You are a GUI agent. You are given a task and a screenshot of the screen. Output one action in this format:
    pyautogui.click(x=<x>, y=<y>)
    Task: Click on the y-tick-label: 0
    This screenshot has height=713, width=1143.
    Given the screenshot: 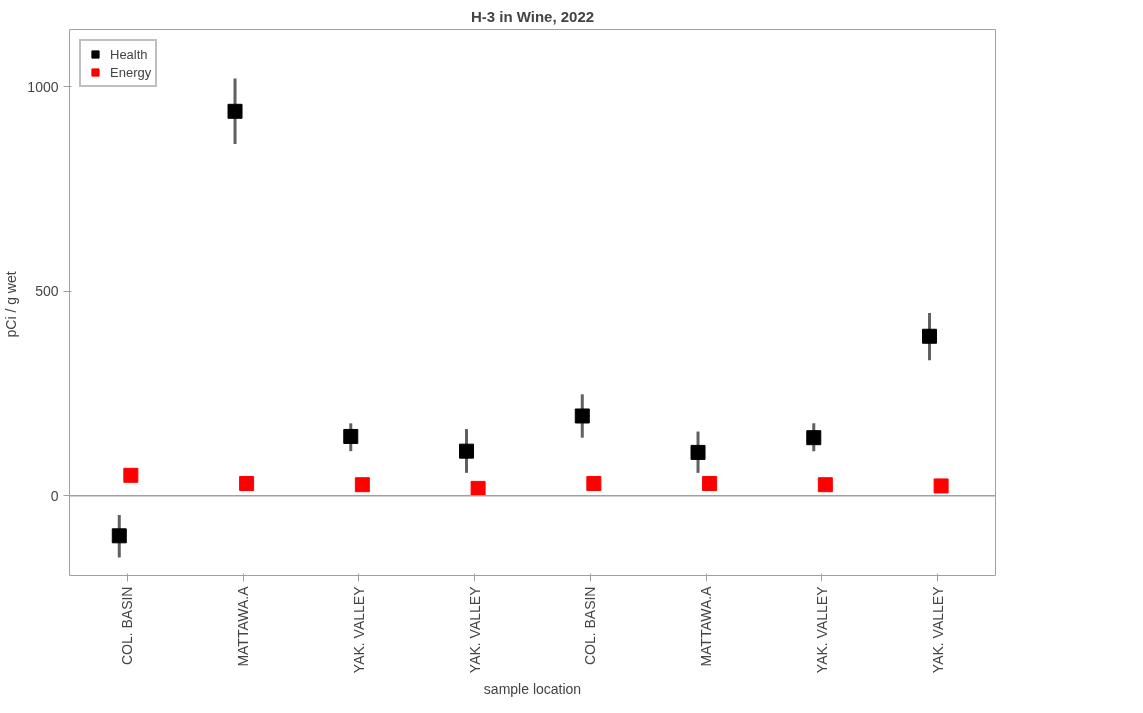 What is the action you would take?
    pyautogui.click(x=54, y=495)
    